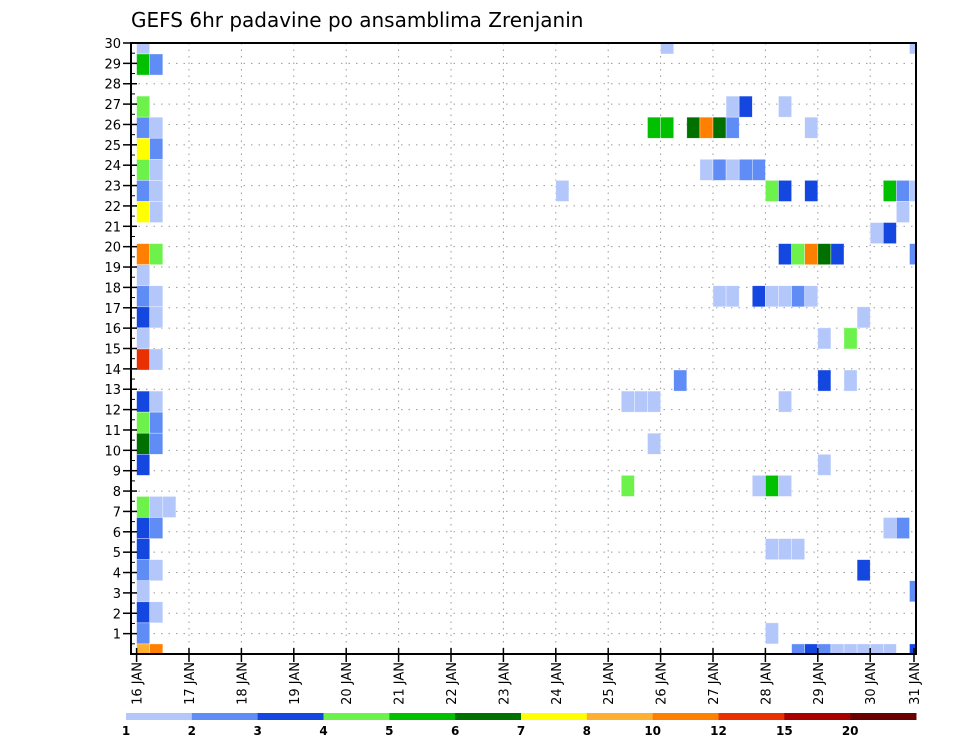 Image resolution: width=960 pixels, height=742 pixels. I want to click on y-tick-label: 1, so click(117, 635).